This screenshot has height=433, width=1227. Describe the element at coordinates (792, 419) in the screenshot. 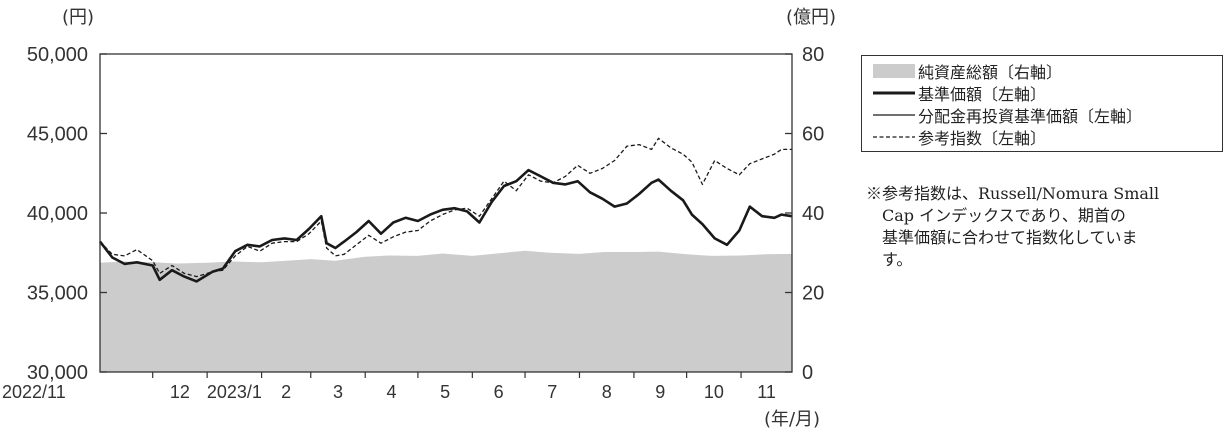

I see `x-axis-unit: (年/月)` at that location.